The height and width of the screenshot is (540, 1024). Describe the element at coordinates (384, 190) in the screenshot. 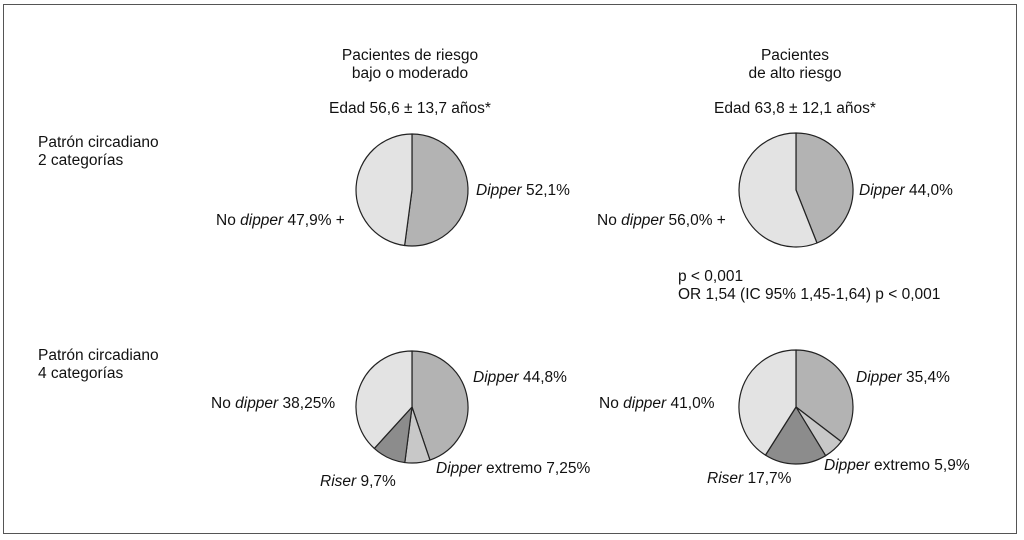

I see `pie-slice-low2-no-dipper` at that location.